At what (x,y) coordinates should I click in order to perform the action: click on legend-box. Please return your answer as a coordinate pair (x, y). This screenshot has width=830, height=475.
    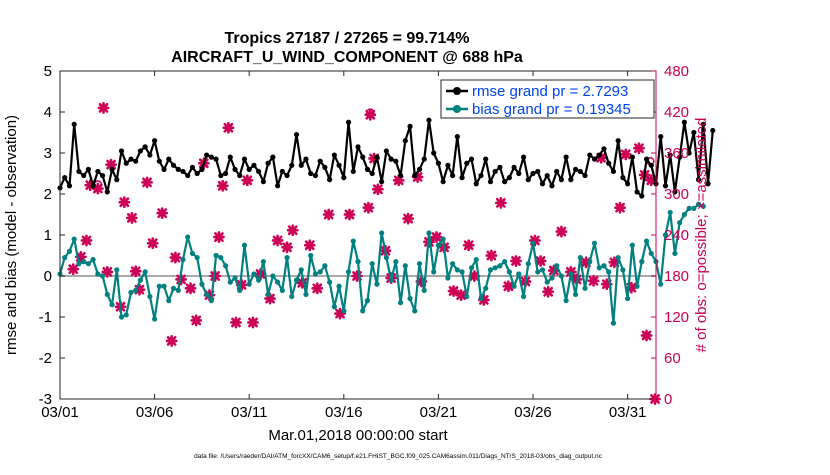
    Looking at the image, I should click on (547, 99).